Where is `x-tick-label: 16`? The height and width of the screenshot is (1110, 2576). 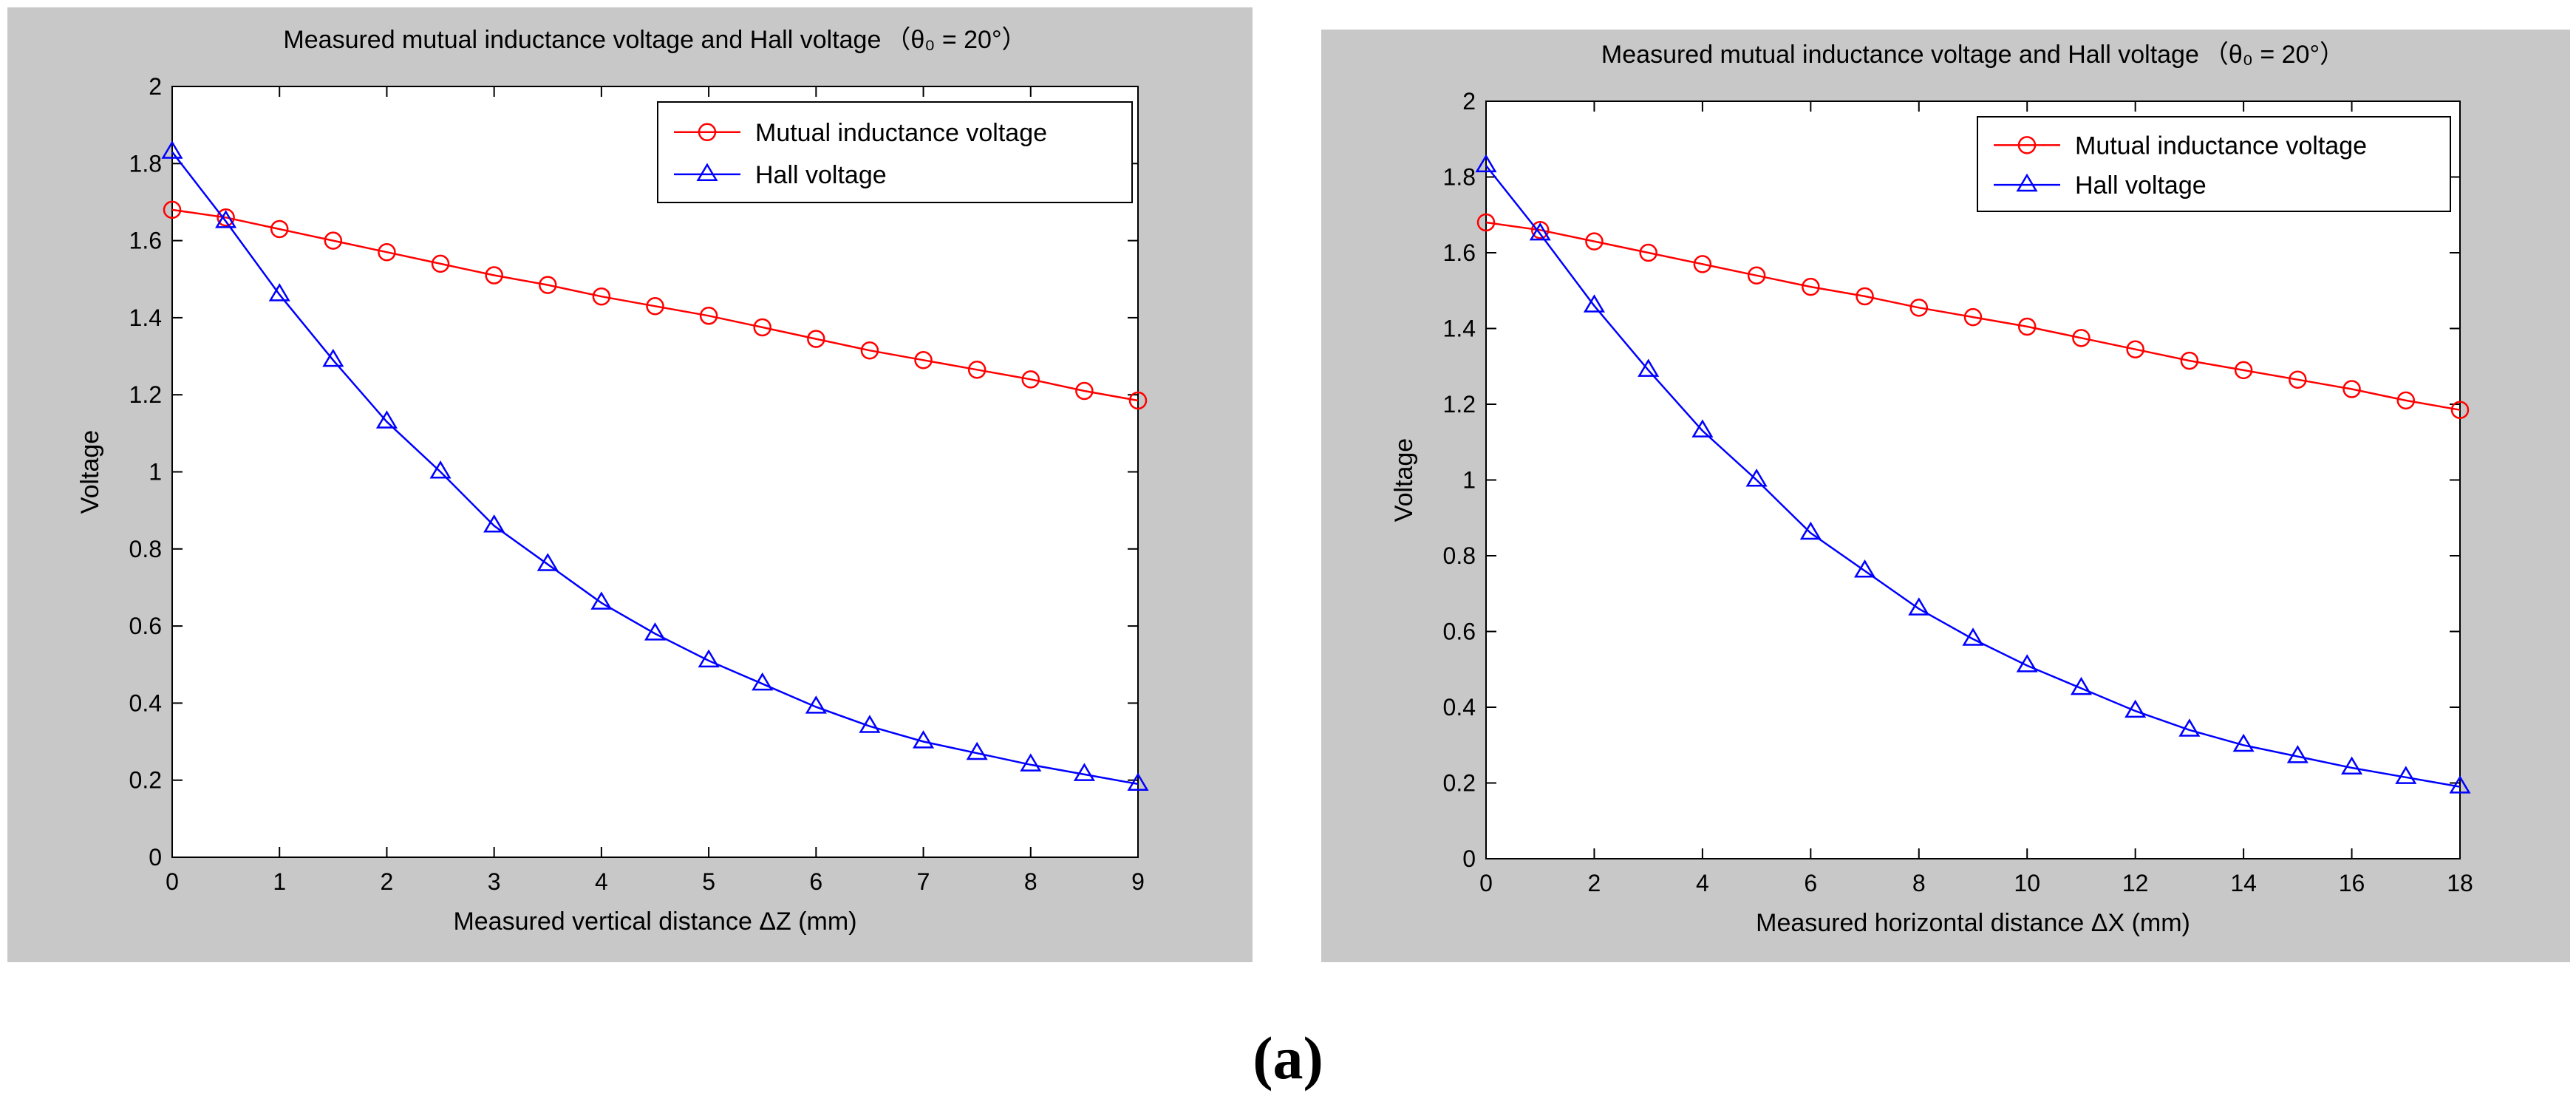
x-tick-label: 16 is located at coordinates (2352, 883).